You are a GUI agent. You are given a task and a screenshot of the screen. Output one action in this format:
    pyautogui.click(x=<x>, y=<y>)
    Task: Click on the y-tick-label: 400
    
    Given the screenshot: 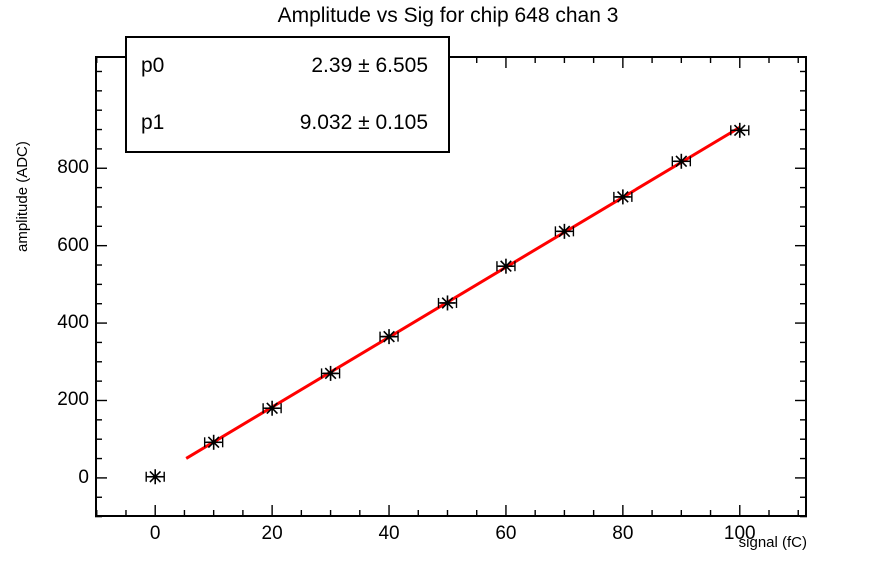 What is the action you would take?
    pyautogui.click(x=73, y=323)
    